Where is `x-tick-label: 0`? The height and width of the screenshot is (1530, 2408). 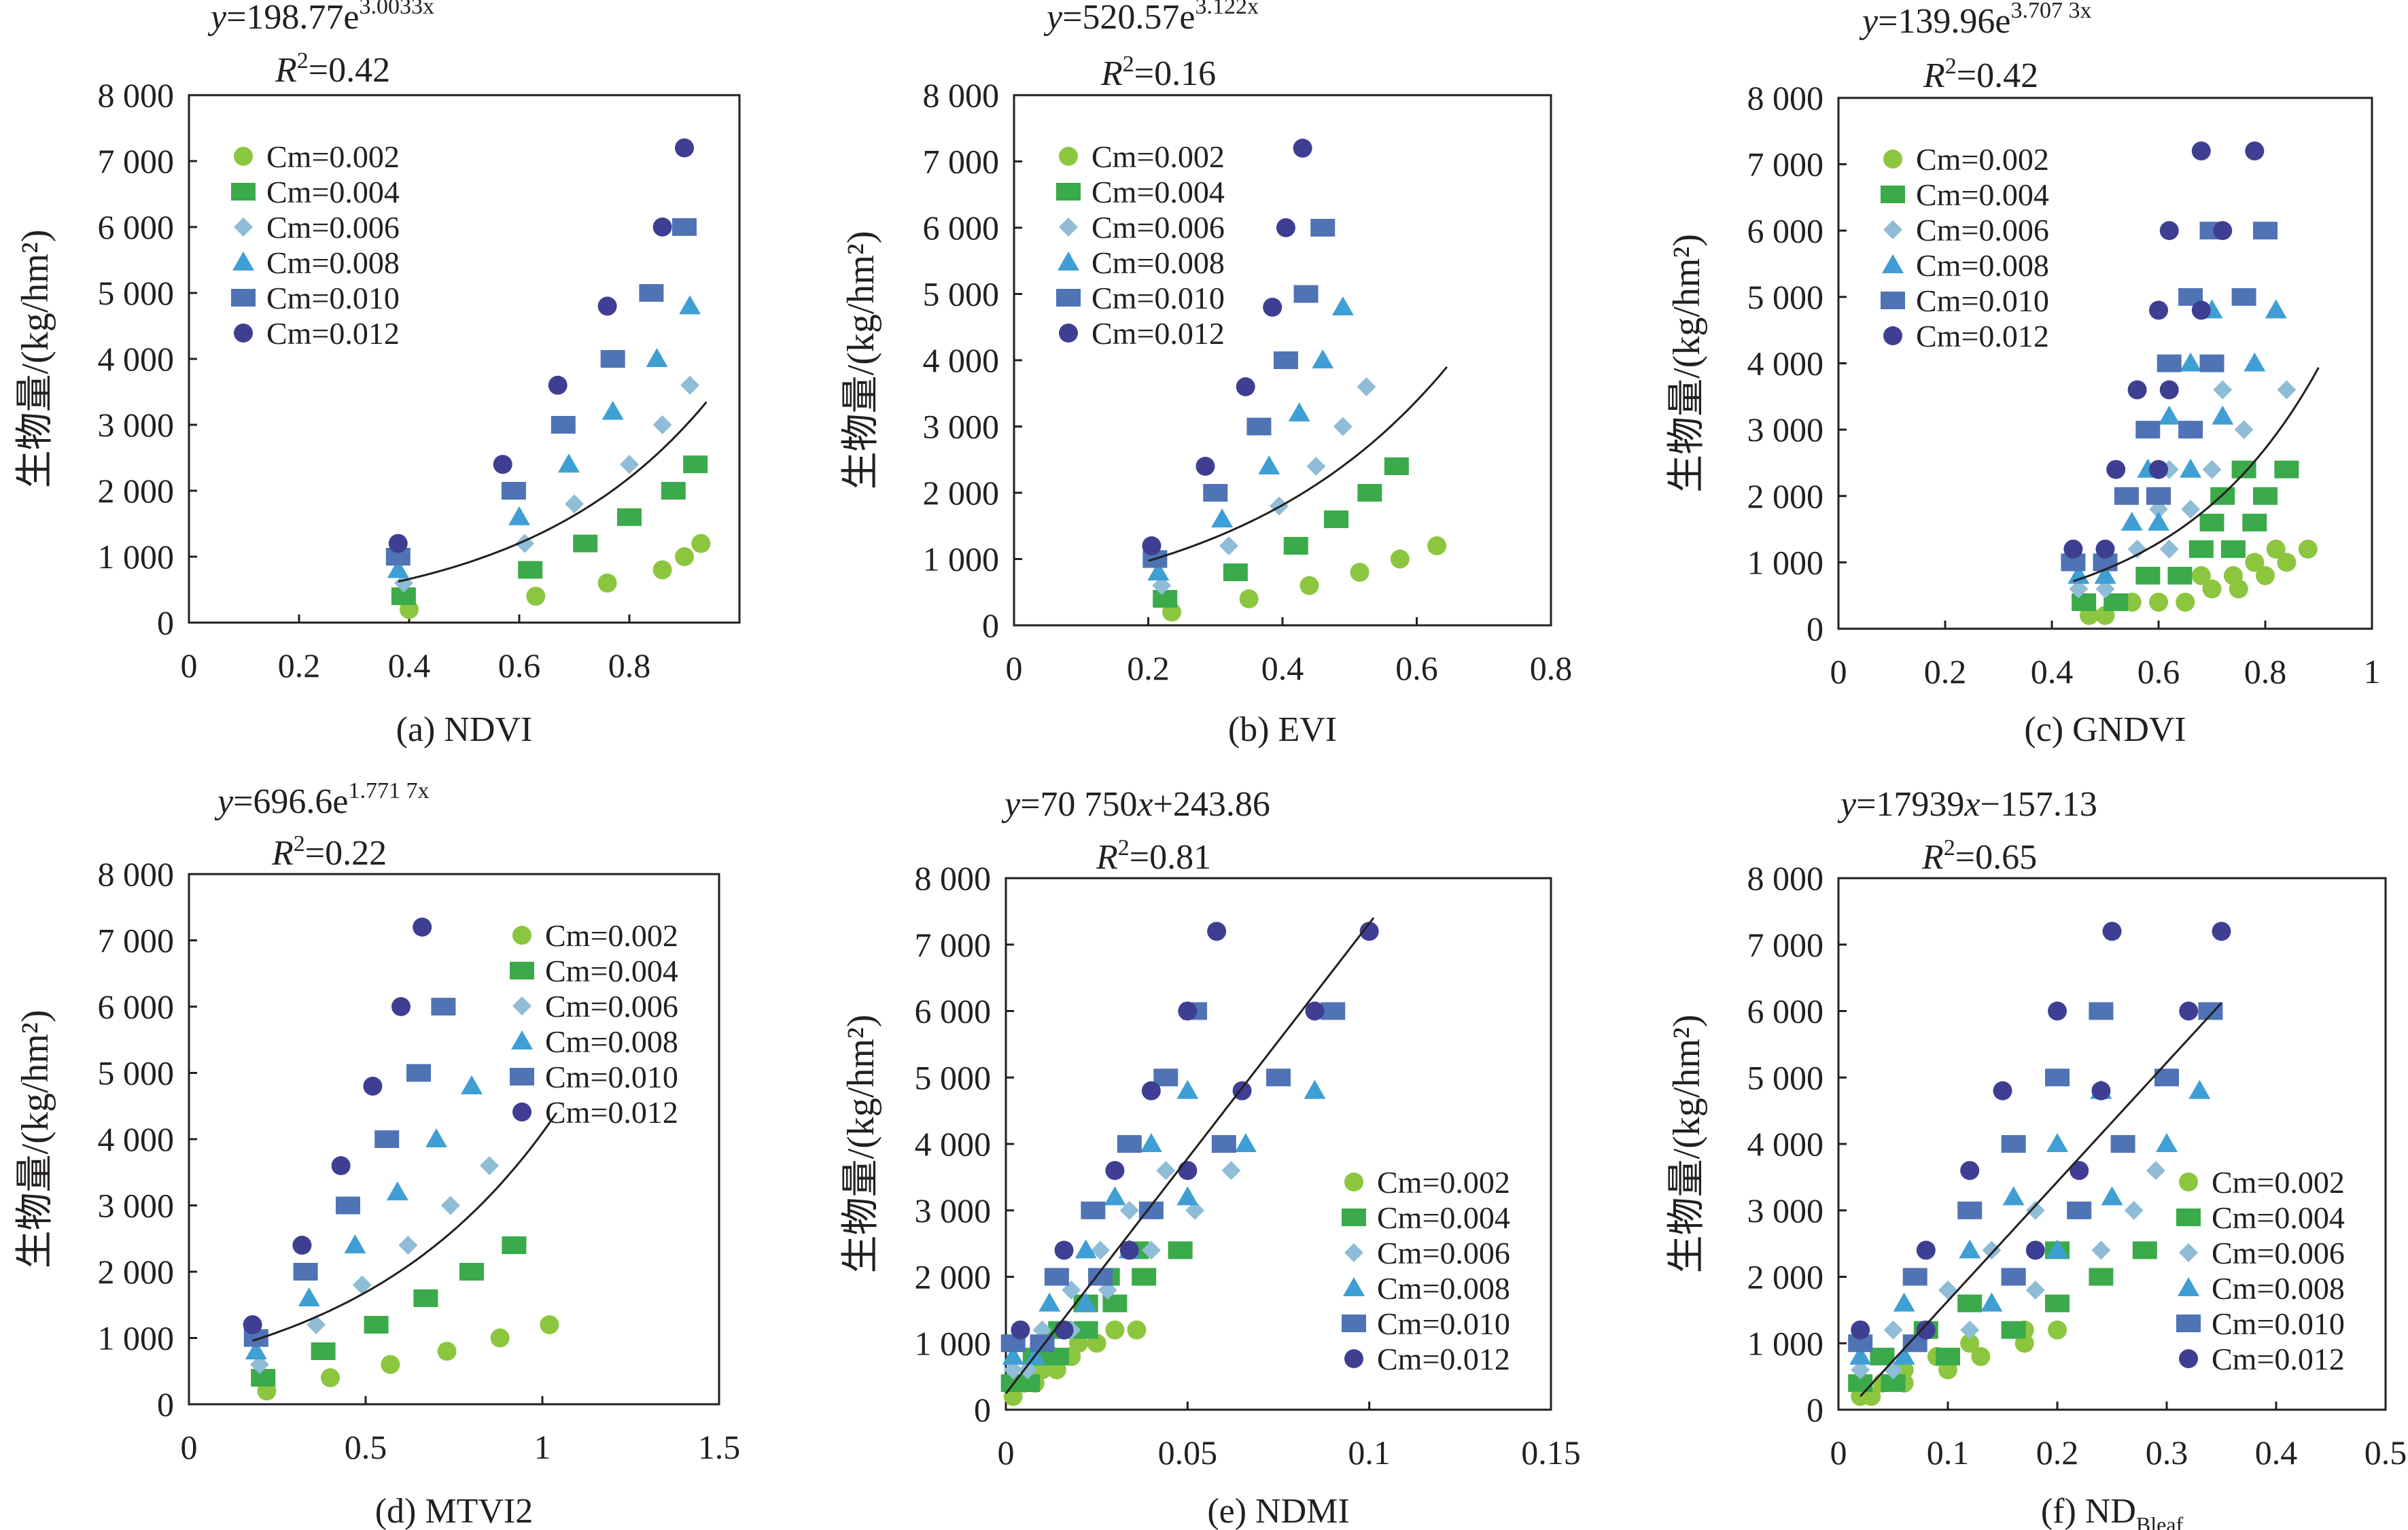
x-tick-label: 0 is located at coordinates (1015, 668).